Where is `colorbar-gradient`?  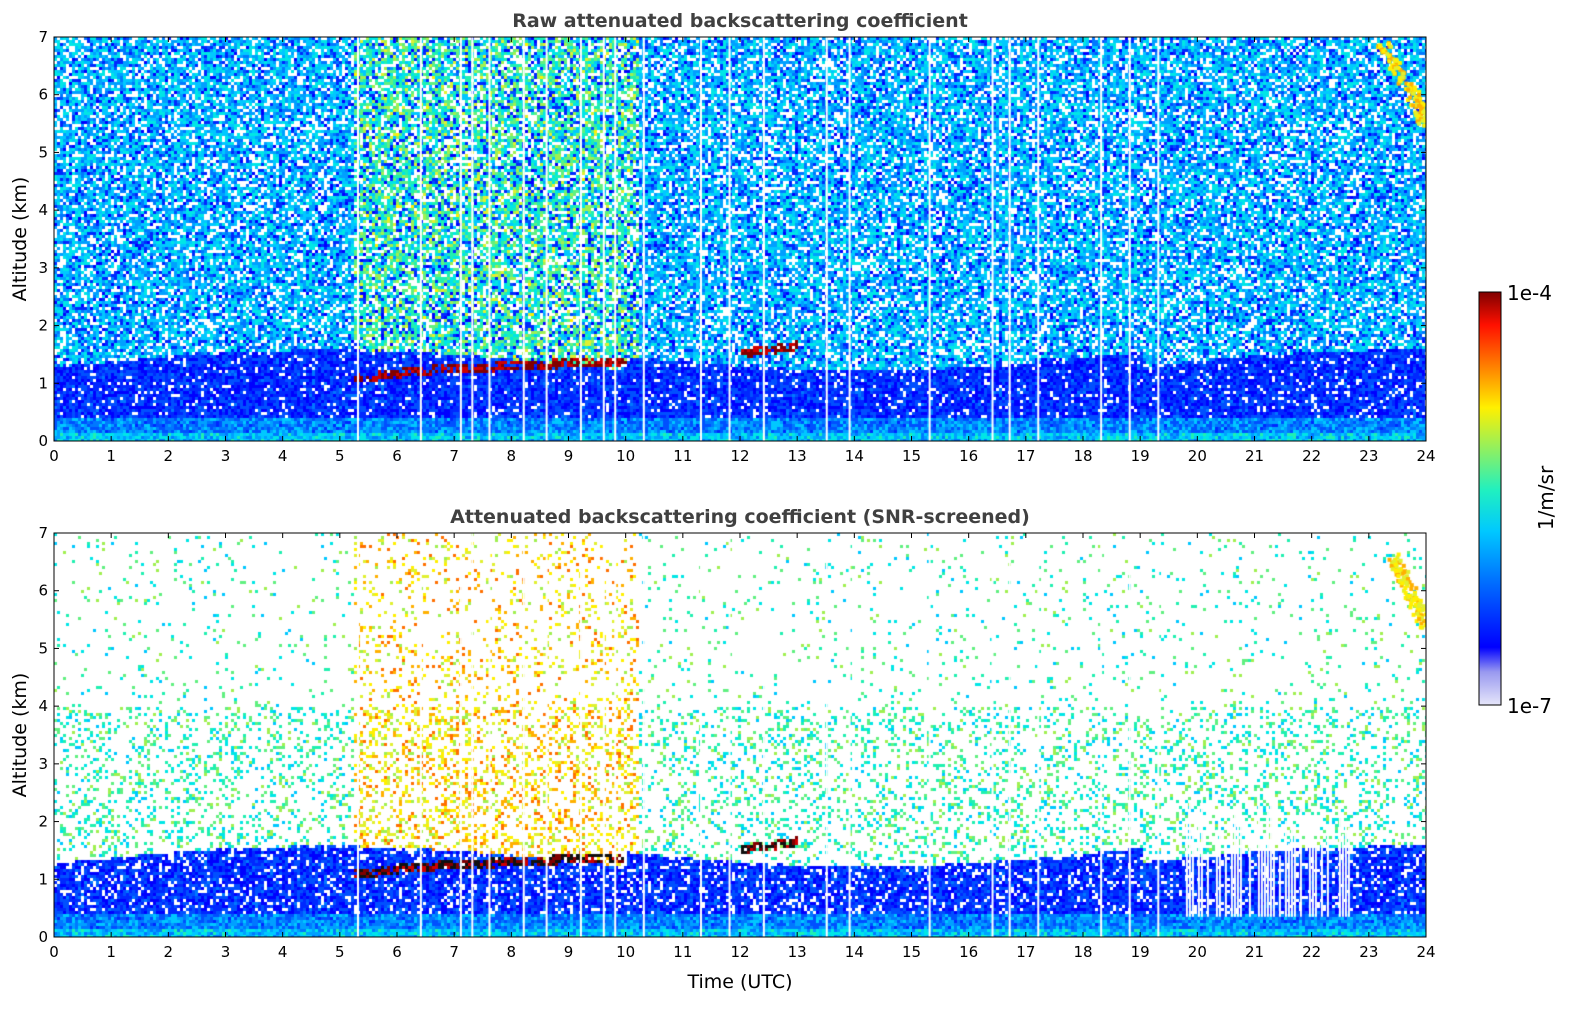
colorbar-gradient is located at coordinates (1490, 498).